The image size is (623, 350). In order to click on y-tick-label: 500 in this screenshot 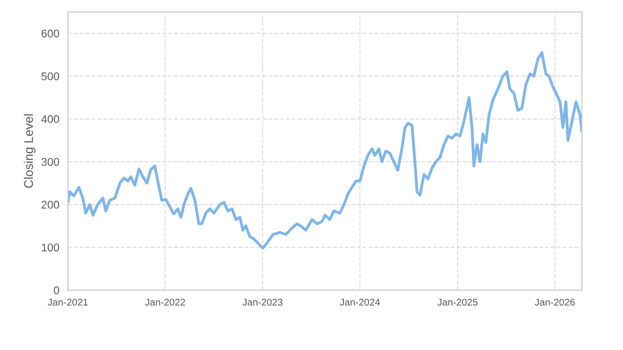, I will do `click(50, 76)`.